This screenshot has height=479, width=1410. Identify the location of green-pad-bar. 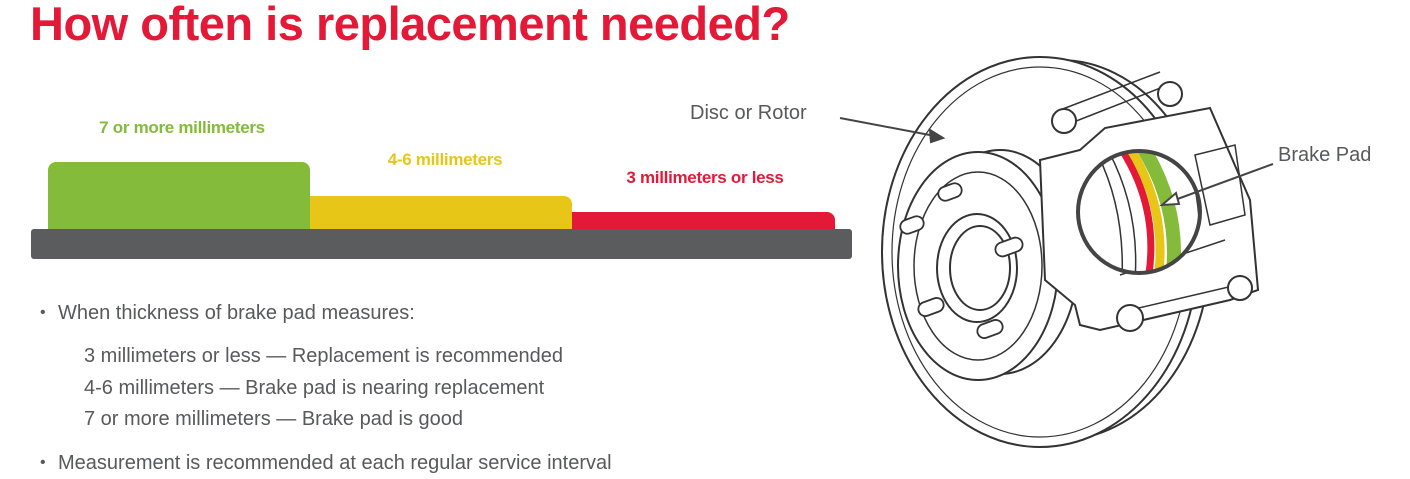
(179, 195).